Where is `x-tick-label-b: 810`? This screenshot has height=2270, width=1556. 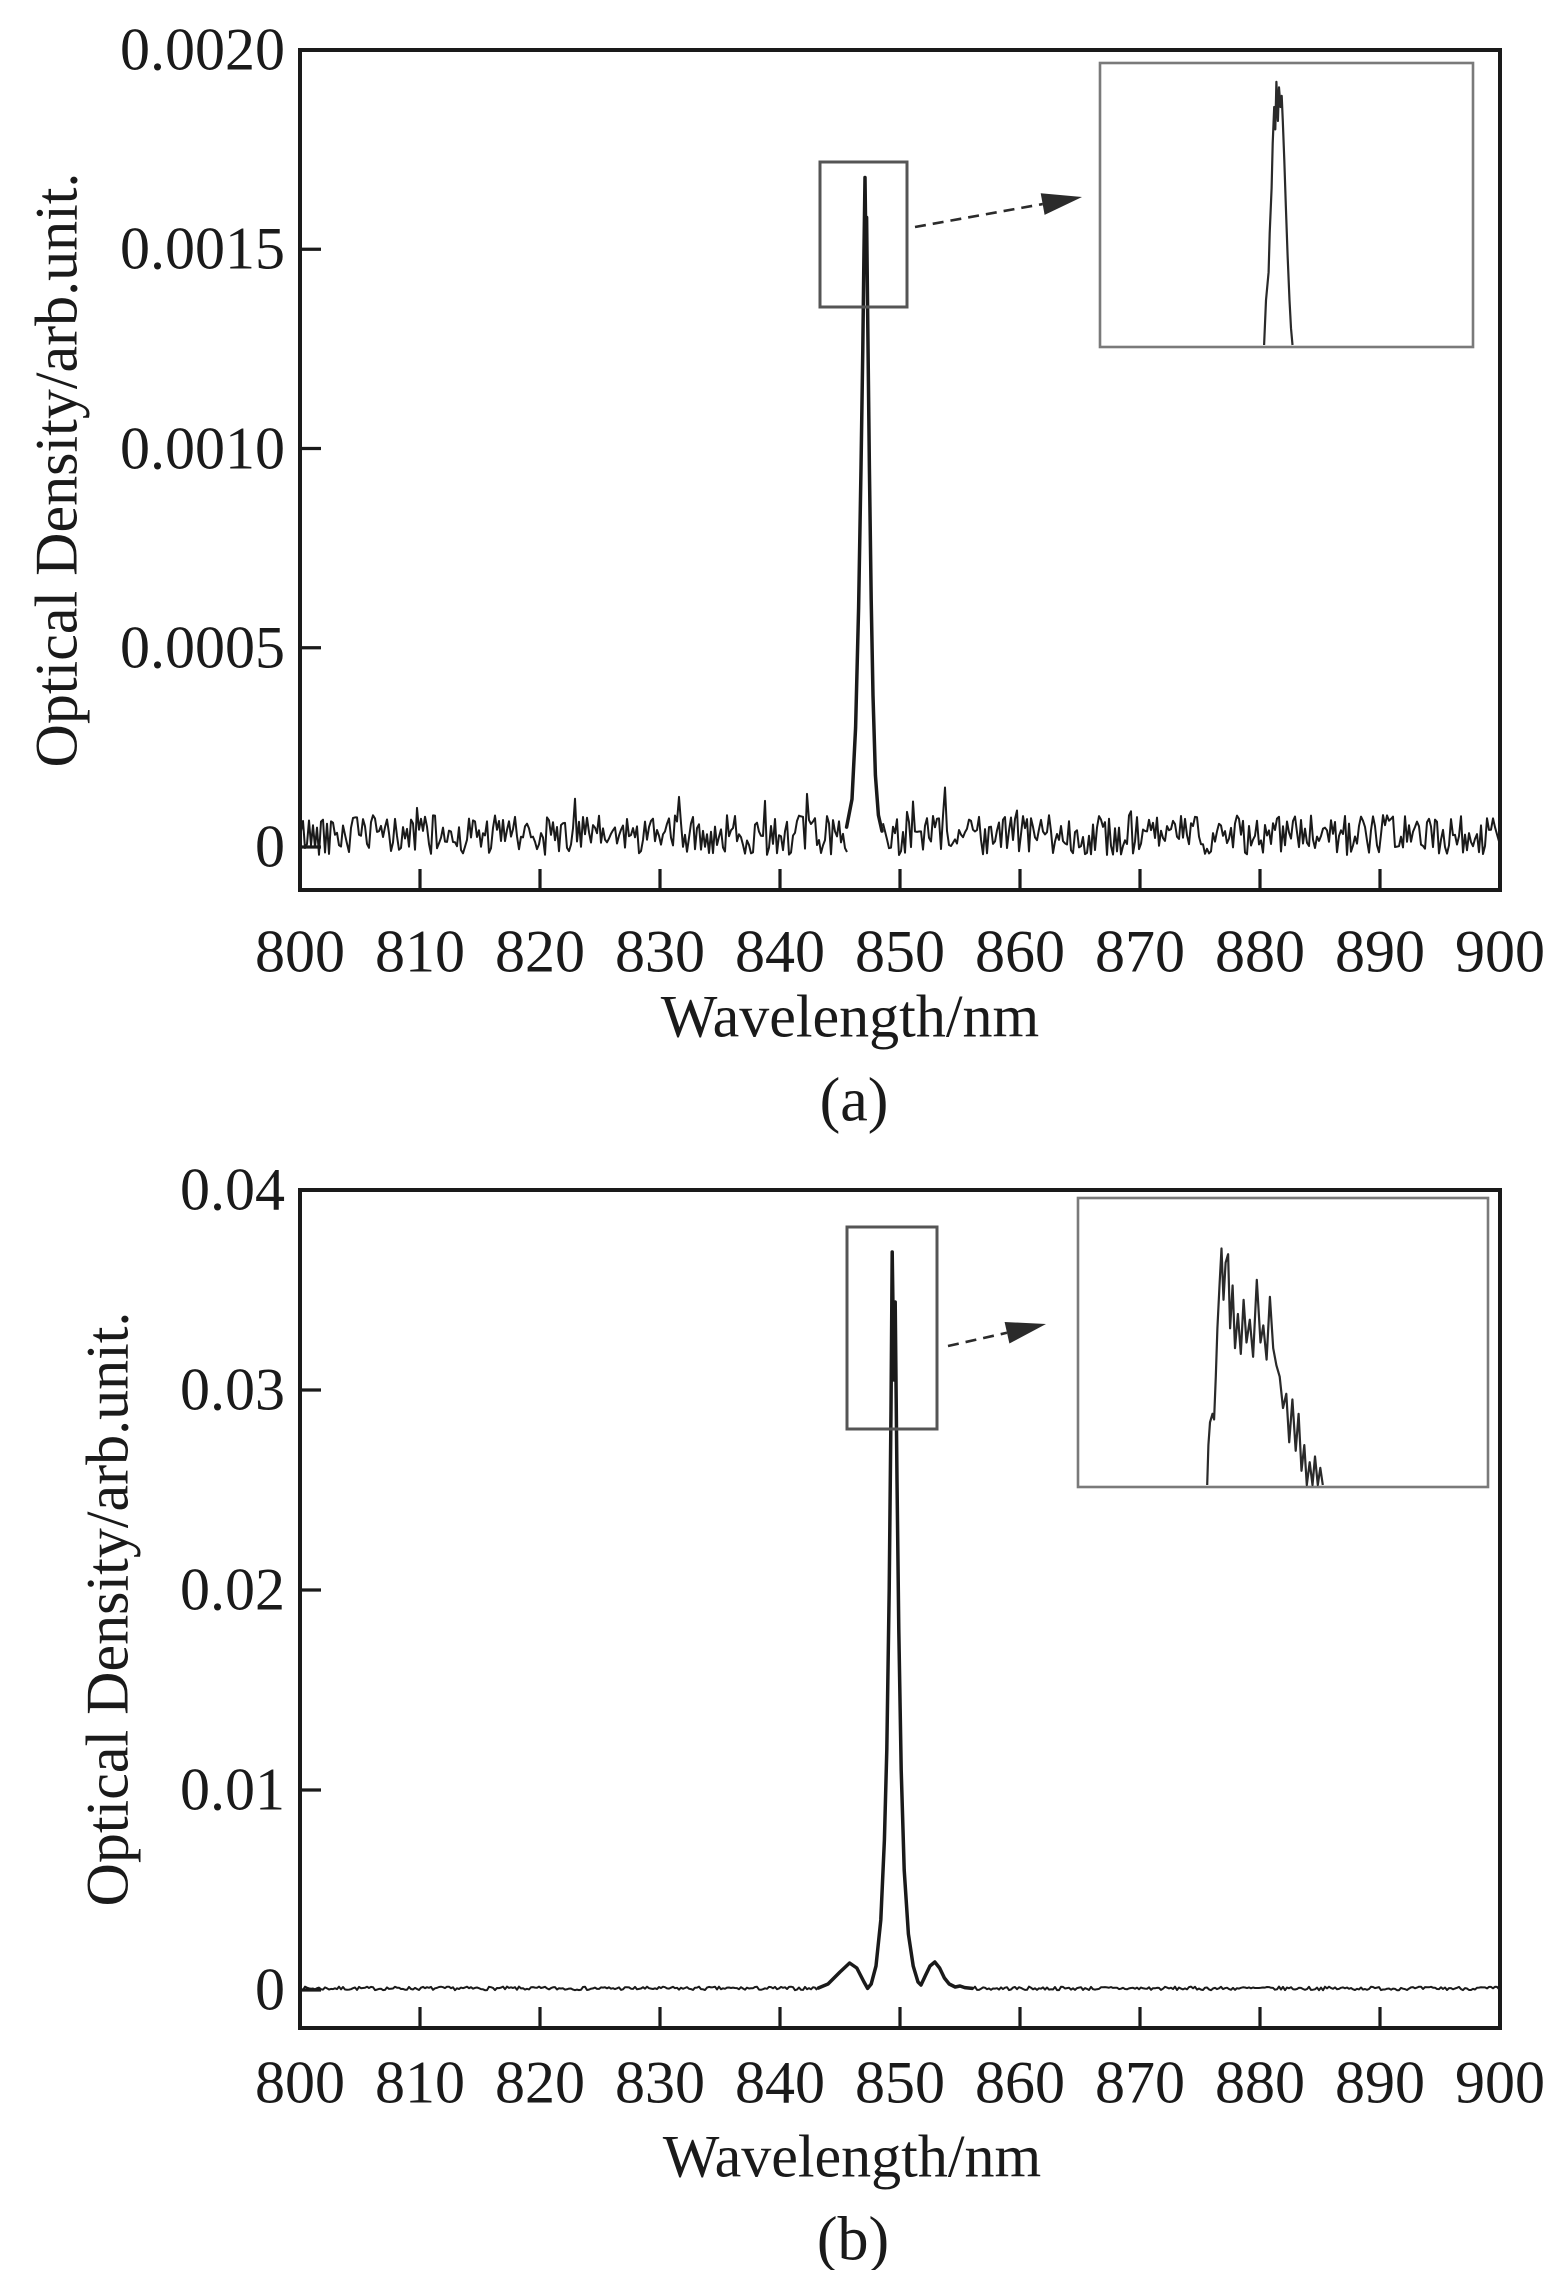 x-tick-label-b: 810 is located at coordinates (420, 2082).